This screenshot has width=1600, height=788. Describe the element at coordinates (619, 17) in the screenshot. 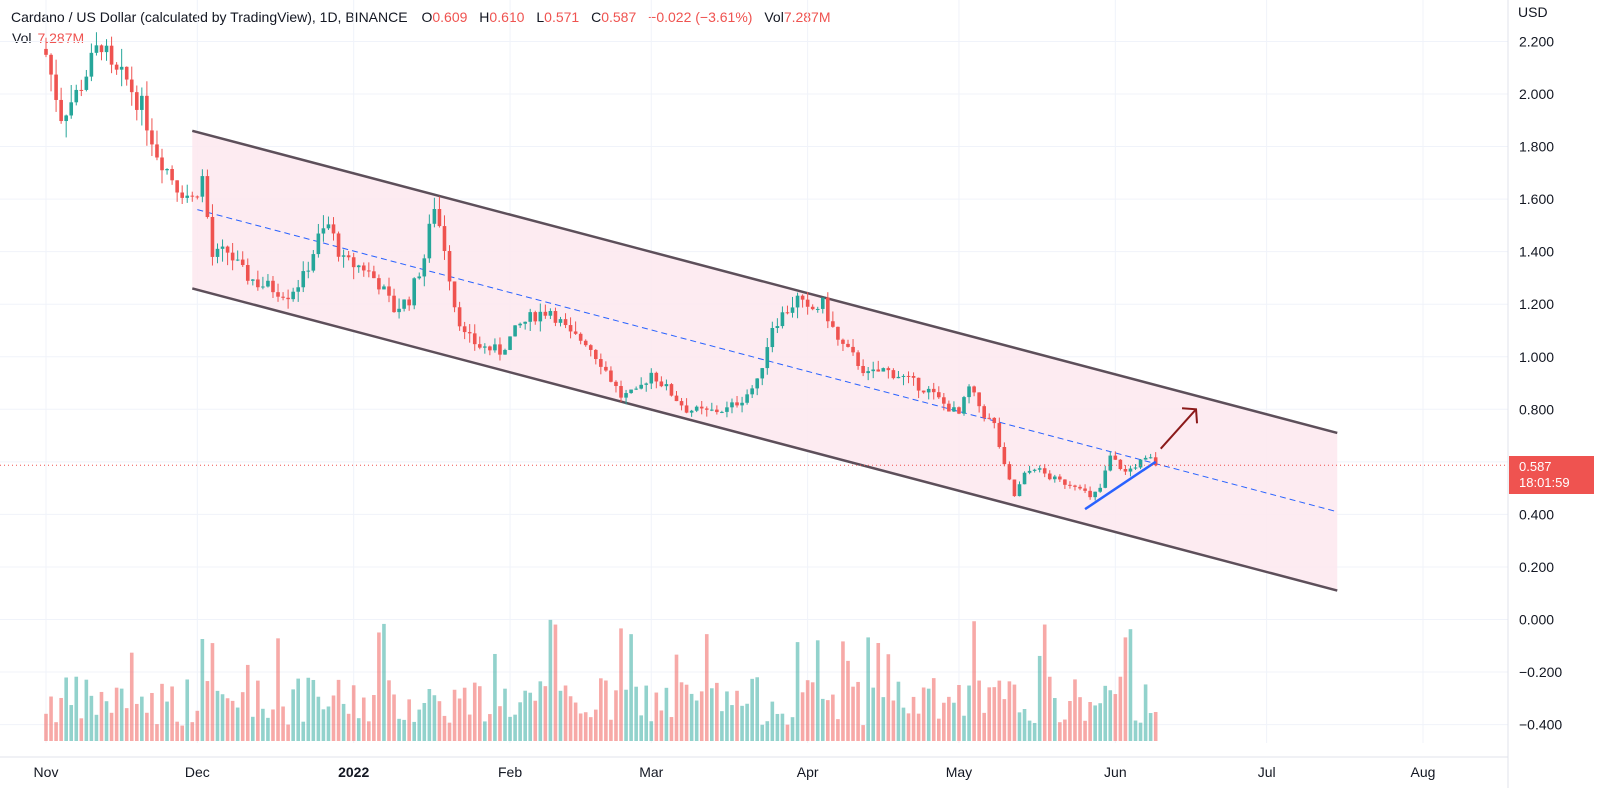

I see `close-value: 0.587` at that location.